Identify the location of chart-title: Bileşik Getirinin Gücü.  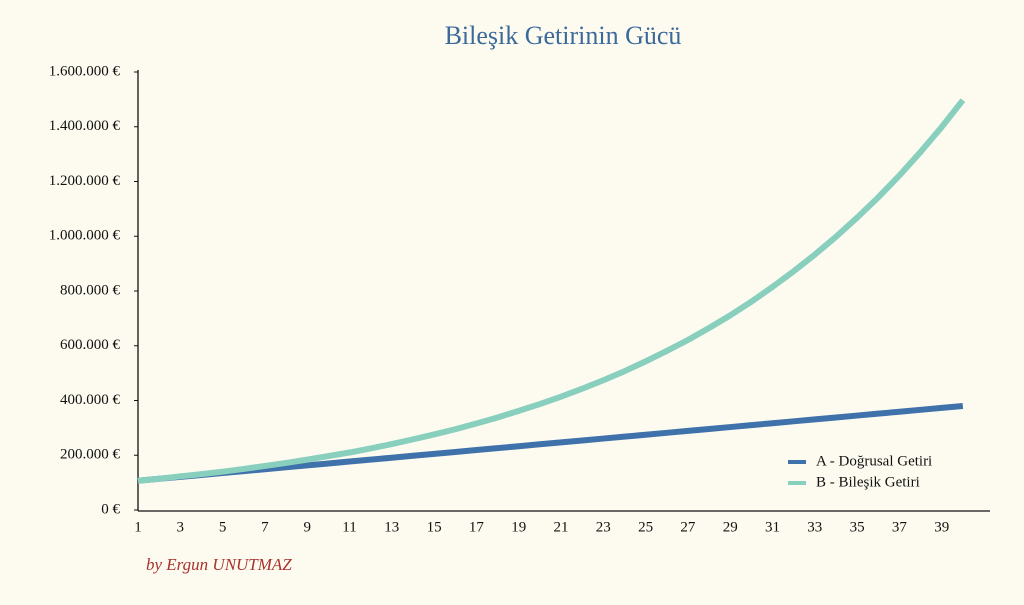
(563, 35).